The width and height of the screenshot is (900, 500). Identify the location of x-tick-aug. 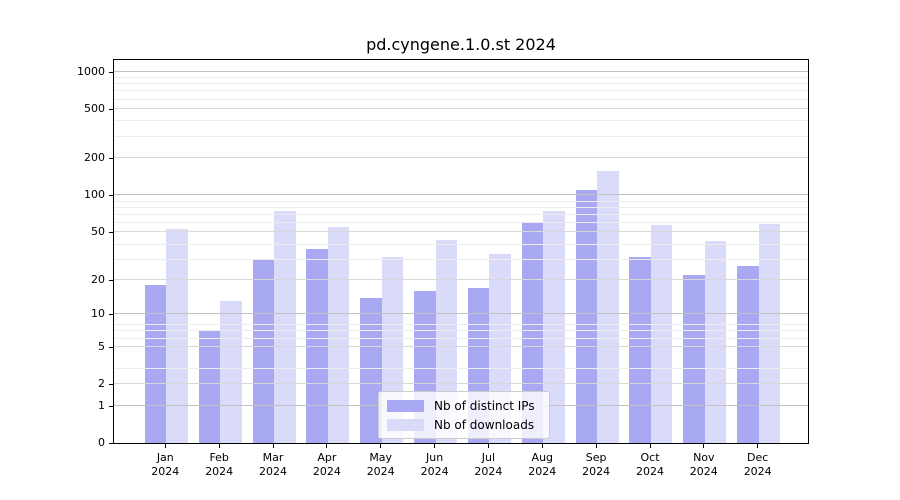
(542, 446).